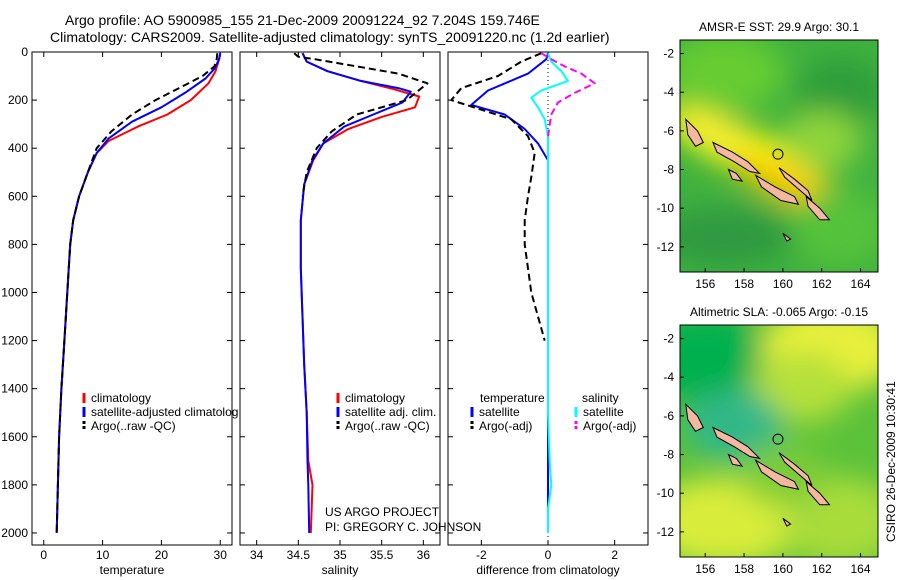 Image resolution: width=900 pixels, height=580 pixels. I want to click on map-x-tick-label-sla_map: 160, so click(783, 569).